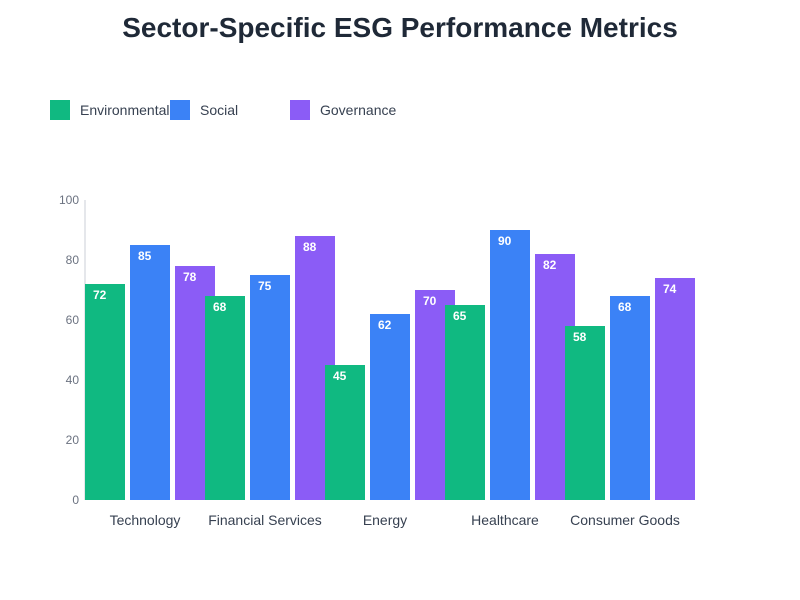 The width and height of the screenshot is (800, 600). What do you see at coordinates (625, 520) in the screenshot?
I see `x-tick-label: Consumer Goods` at bounding box center [625, 520].